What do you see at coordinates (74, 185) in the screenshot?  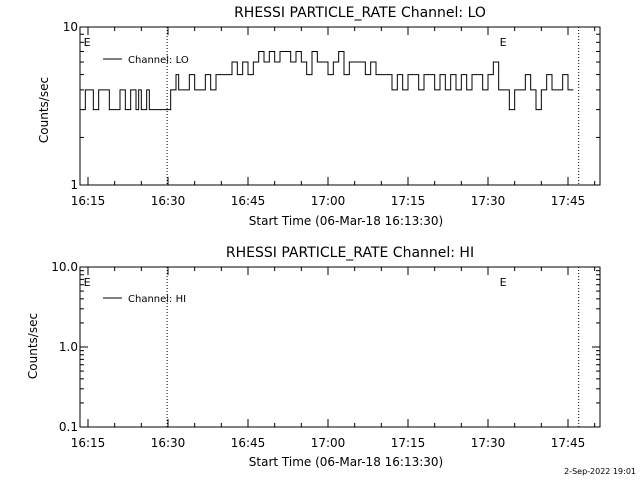 I see `y-tick-label: 1` at bounding box center [74, 185].